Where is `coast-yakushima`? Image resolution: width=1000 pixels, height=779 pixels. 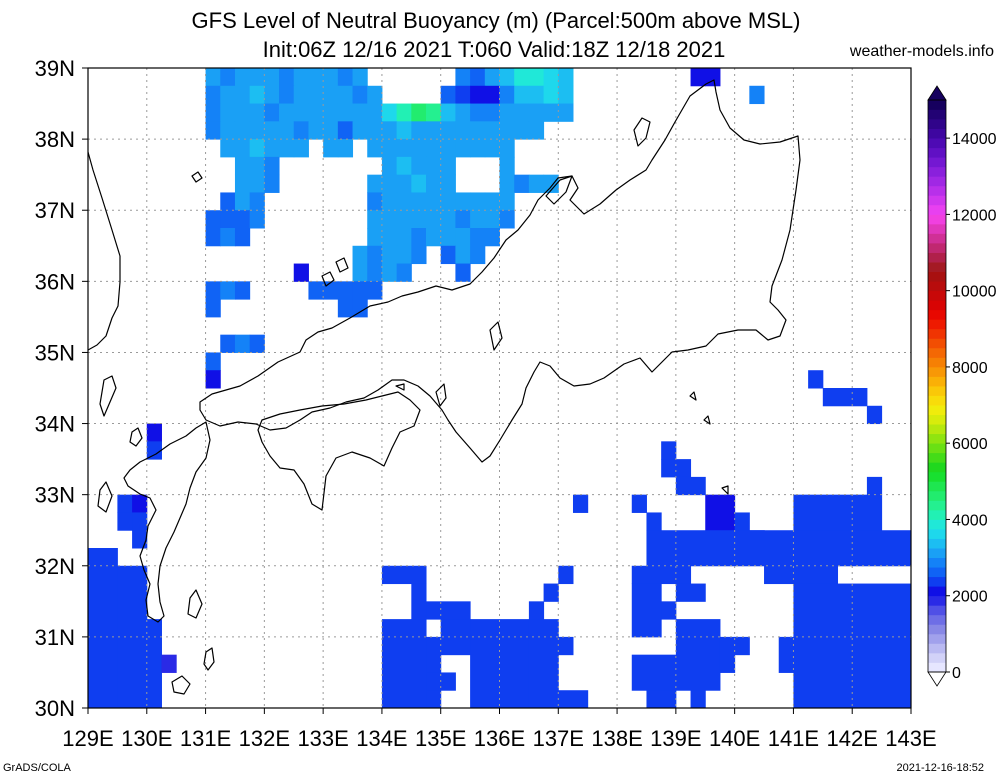
coast-yakushima is located at coordinates (181, 685).